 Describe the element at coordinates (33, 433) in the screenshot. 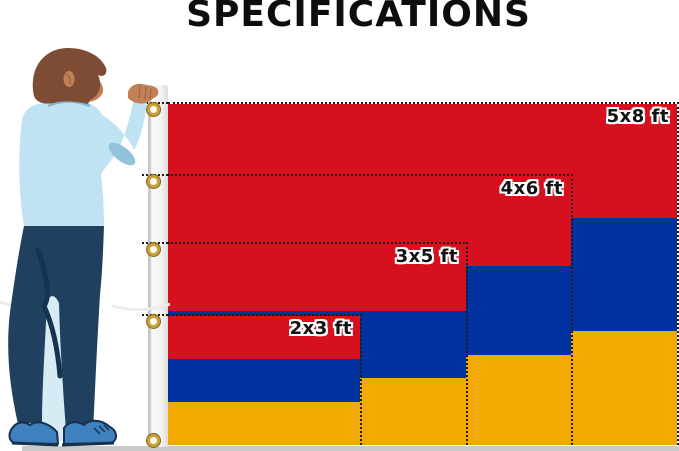

I see `person-left-shoe` at that location.